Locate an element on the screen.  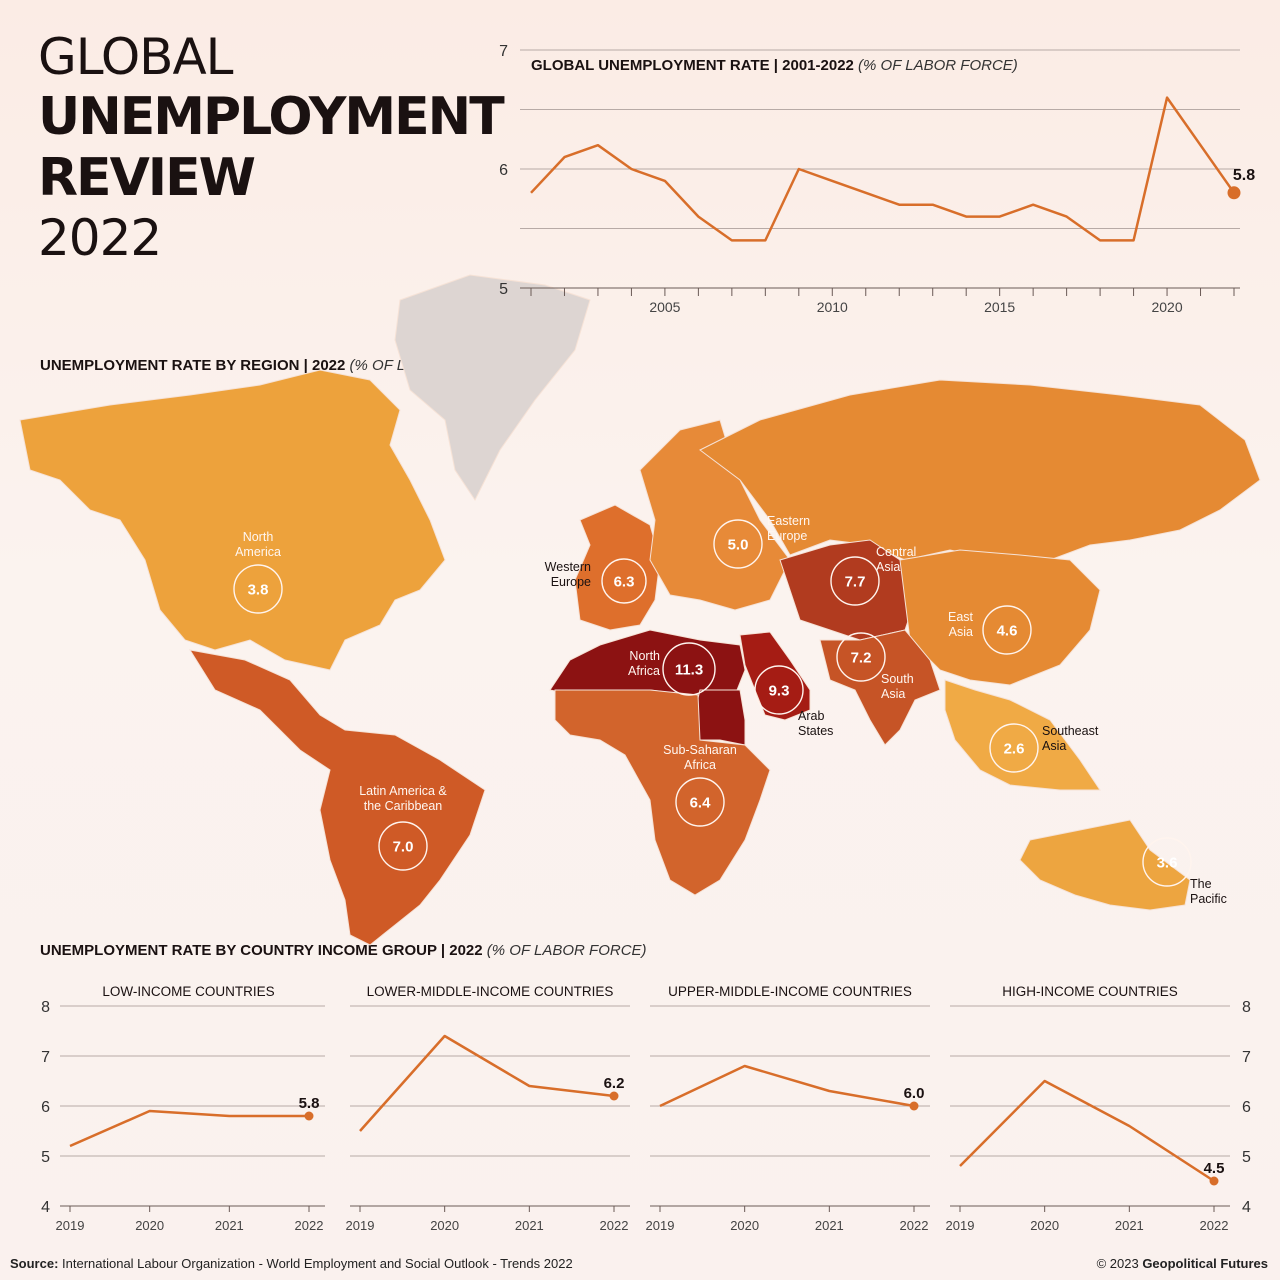
region-marker-arab-states: 9.3 Arab States is located at coordinates (793, 701).